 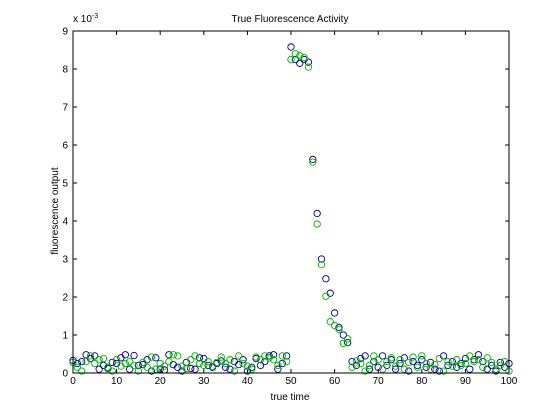 I want to click on x-tick-label: 10, so click(x=117, y=381).